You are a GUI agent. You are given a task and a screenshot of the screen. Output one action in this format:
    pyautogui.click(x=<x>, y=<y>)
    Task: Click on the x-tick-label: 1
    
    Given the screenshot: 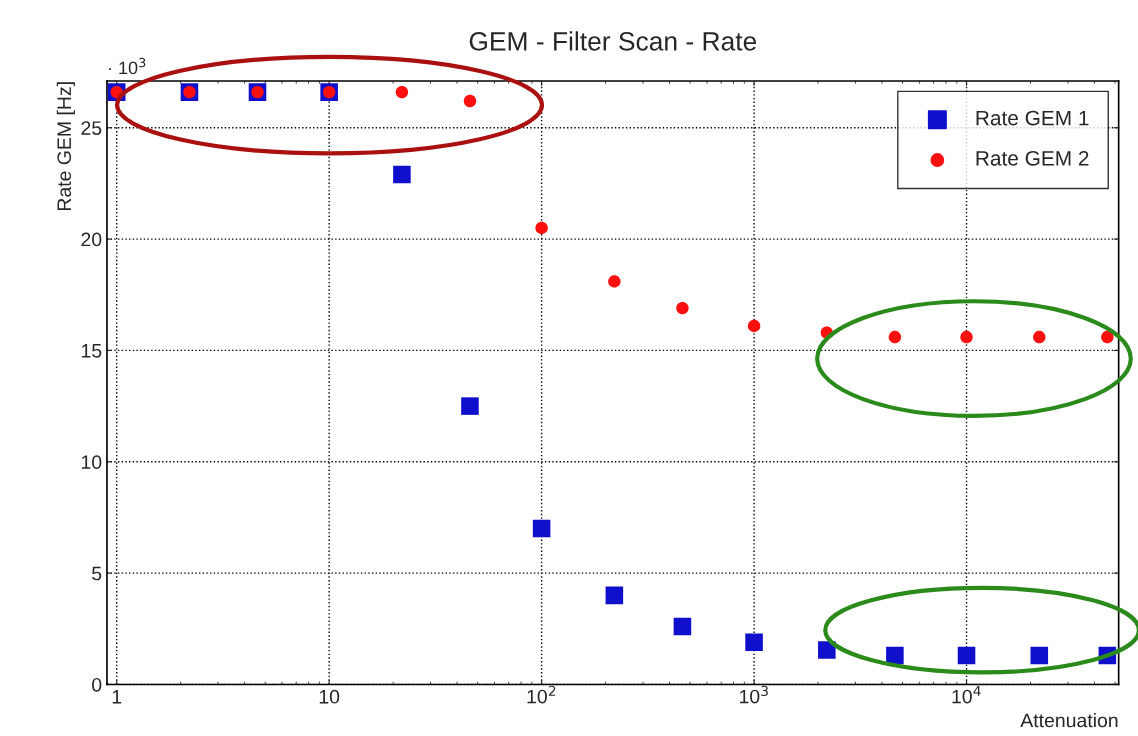 What is the action you would take?
    pyautogui.click(x=117, y=697)
    